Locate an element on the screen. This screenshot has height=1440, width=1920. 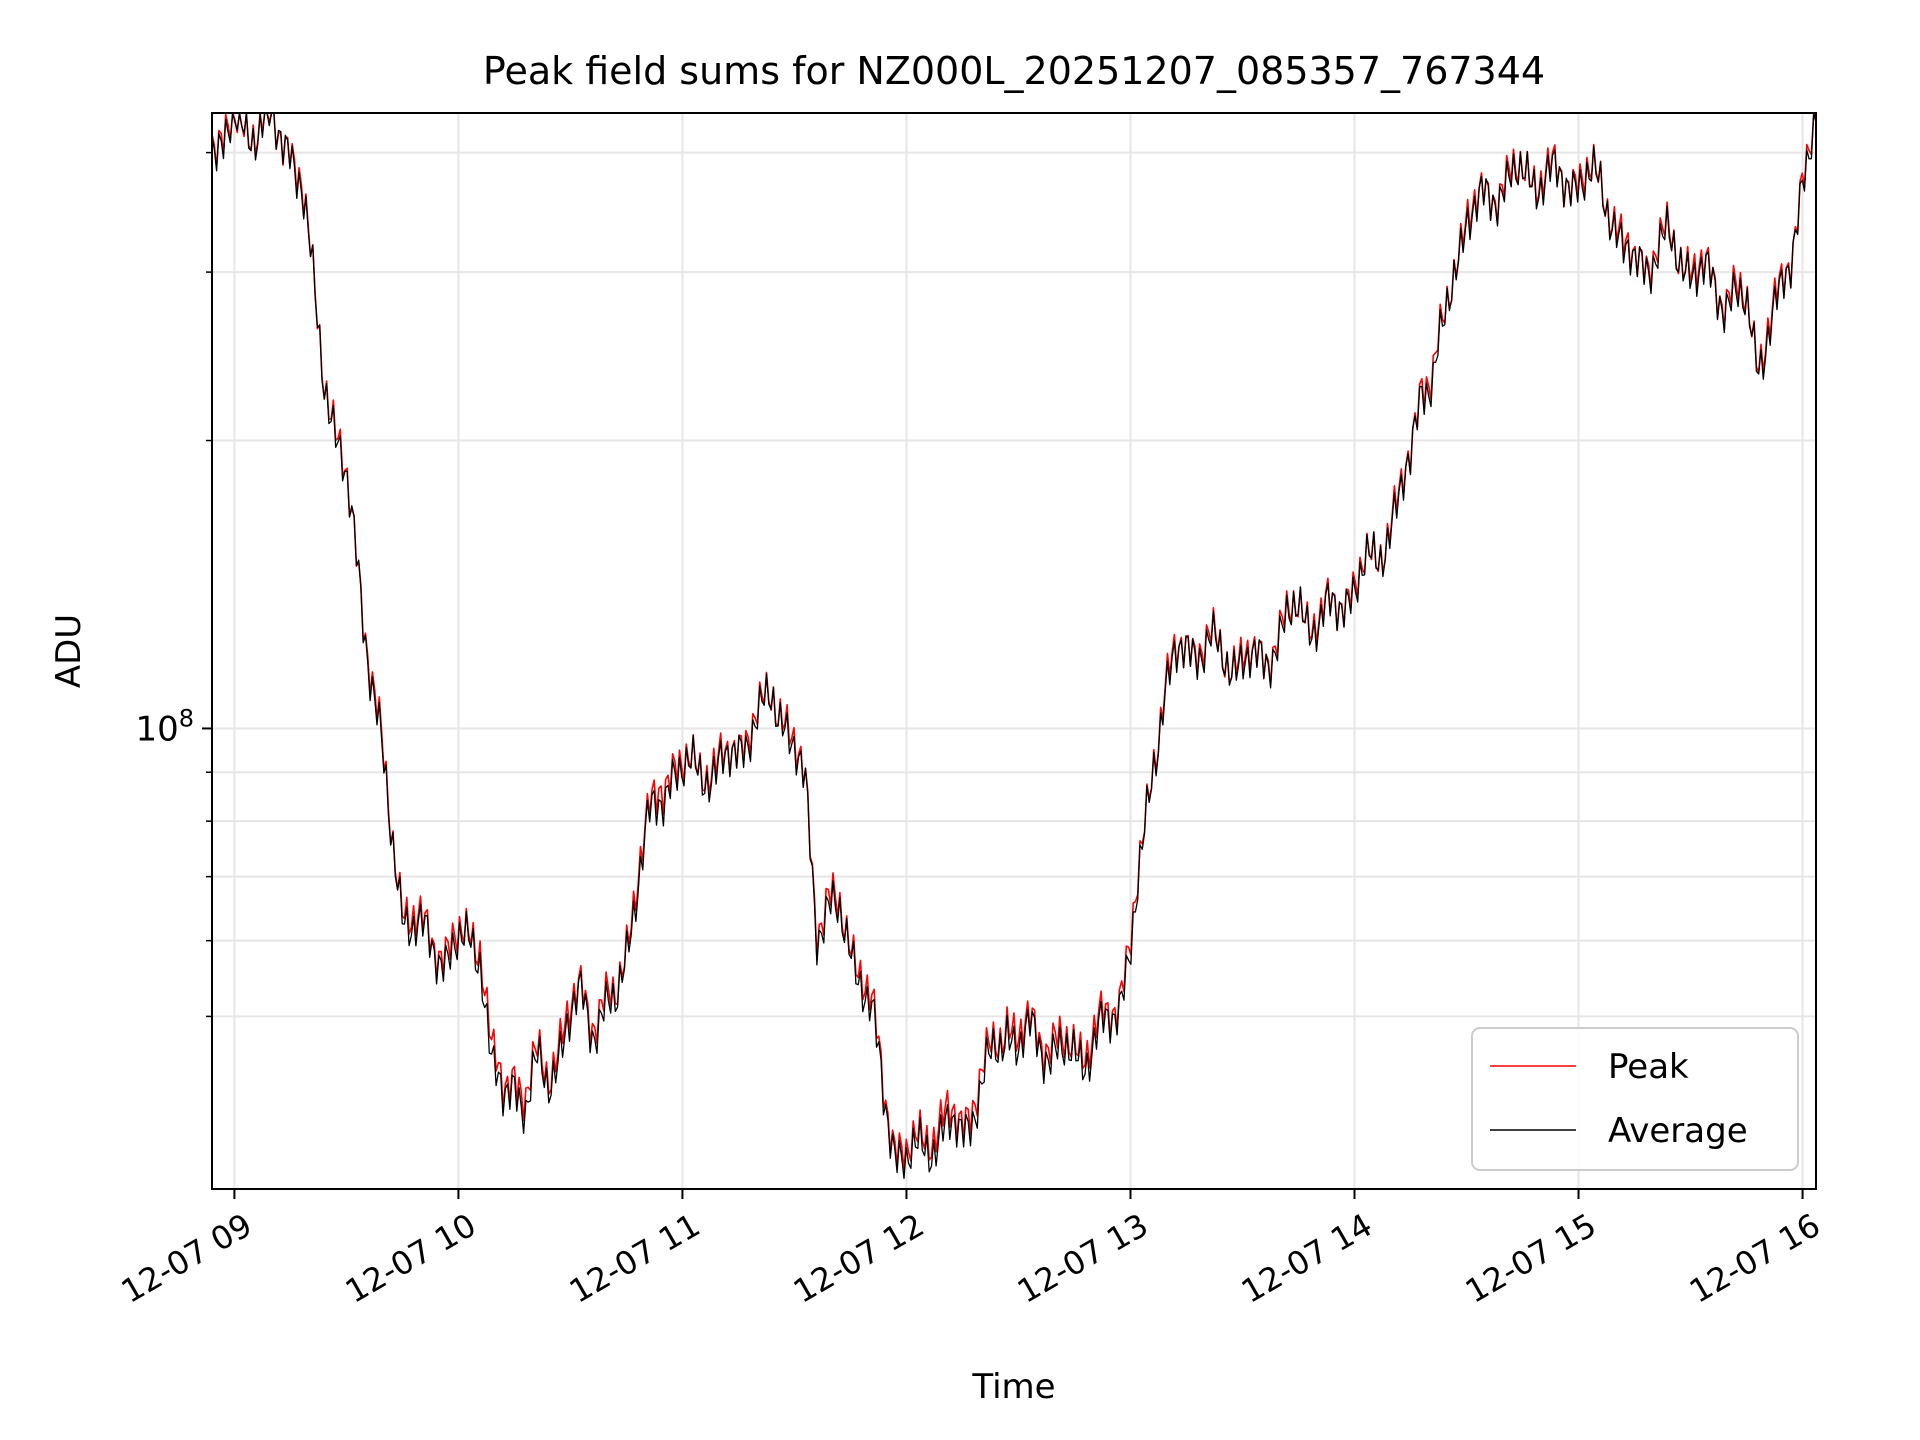
legend-box is located at coordinates (1635, 1099).